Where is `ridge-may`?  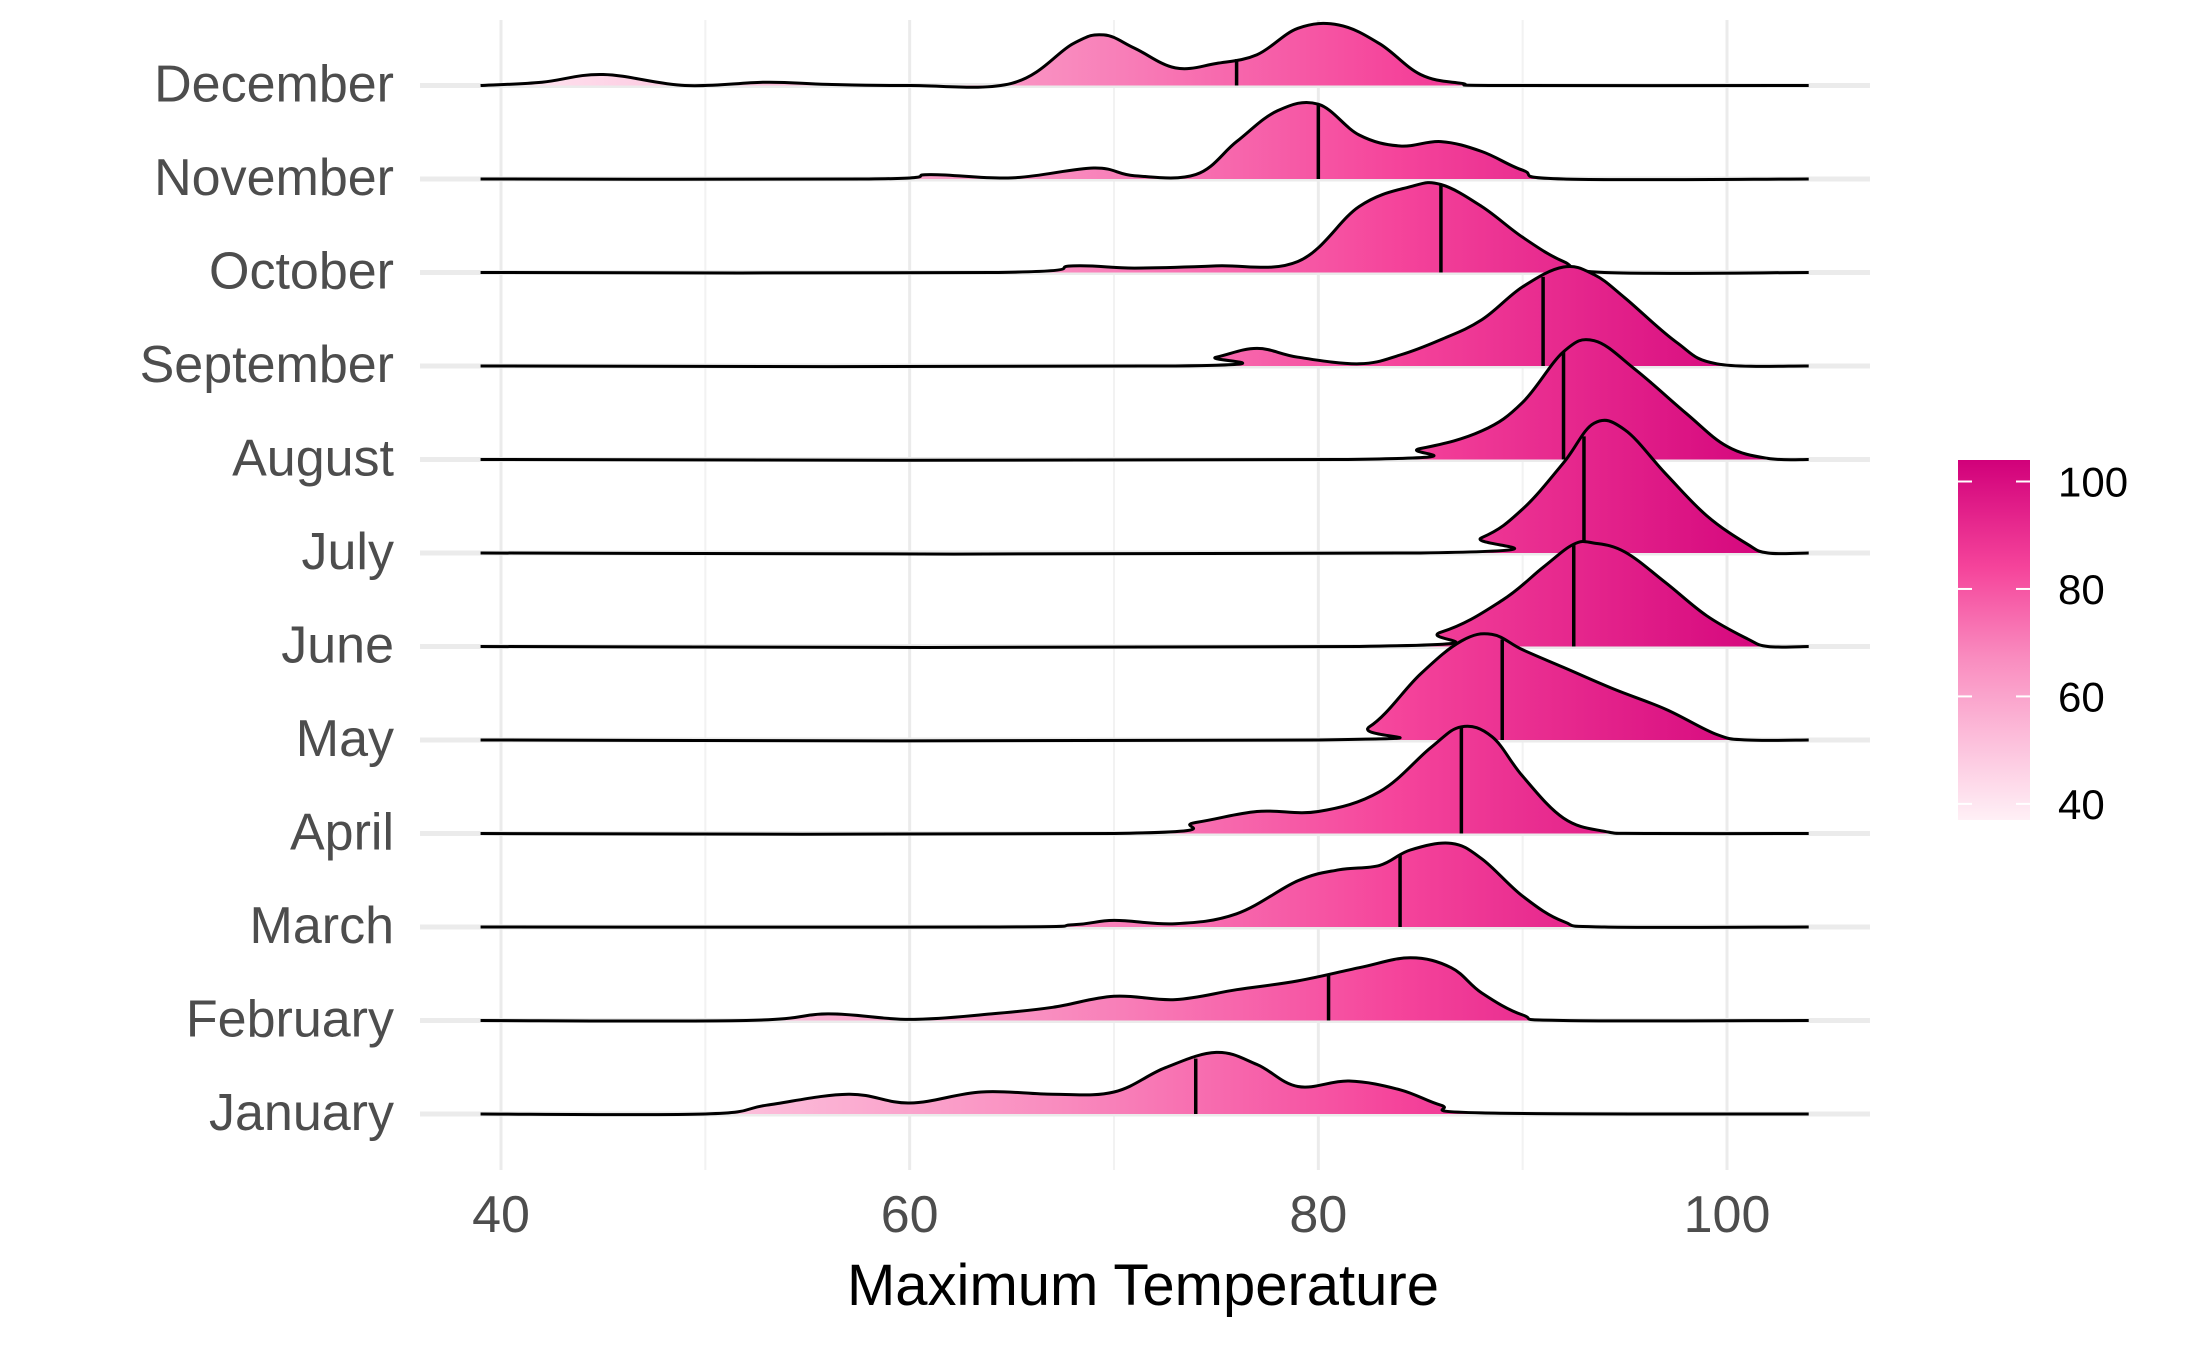
ridge-may is located at coordinates (1144, 687).